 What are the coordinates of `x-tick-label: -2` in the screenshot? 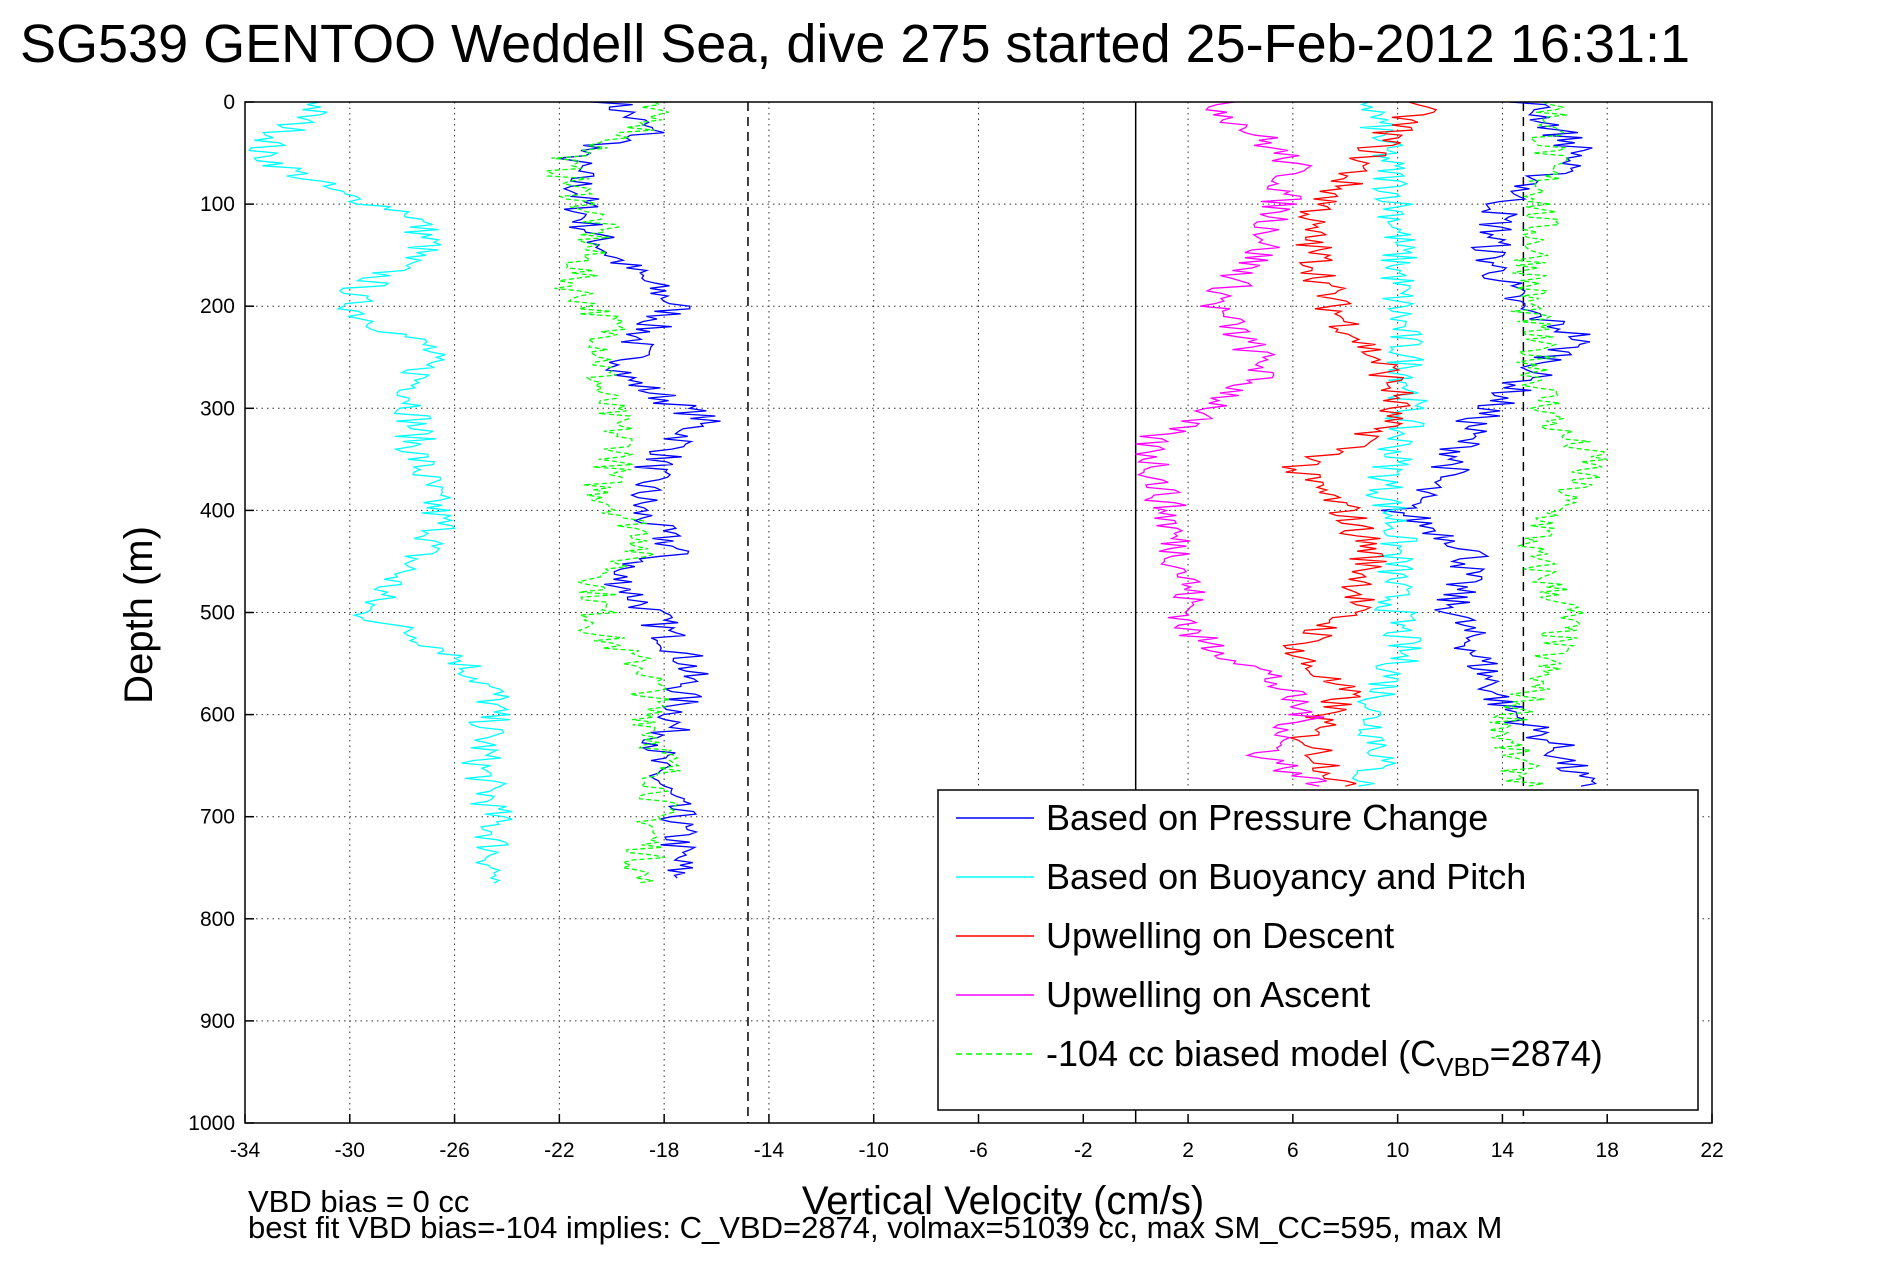 It's located at (1083, 1150).